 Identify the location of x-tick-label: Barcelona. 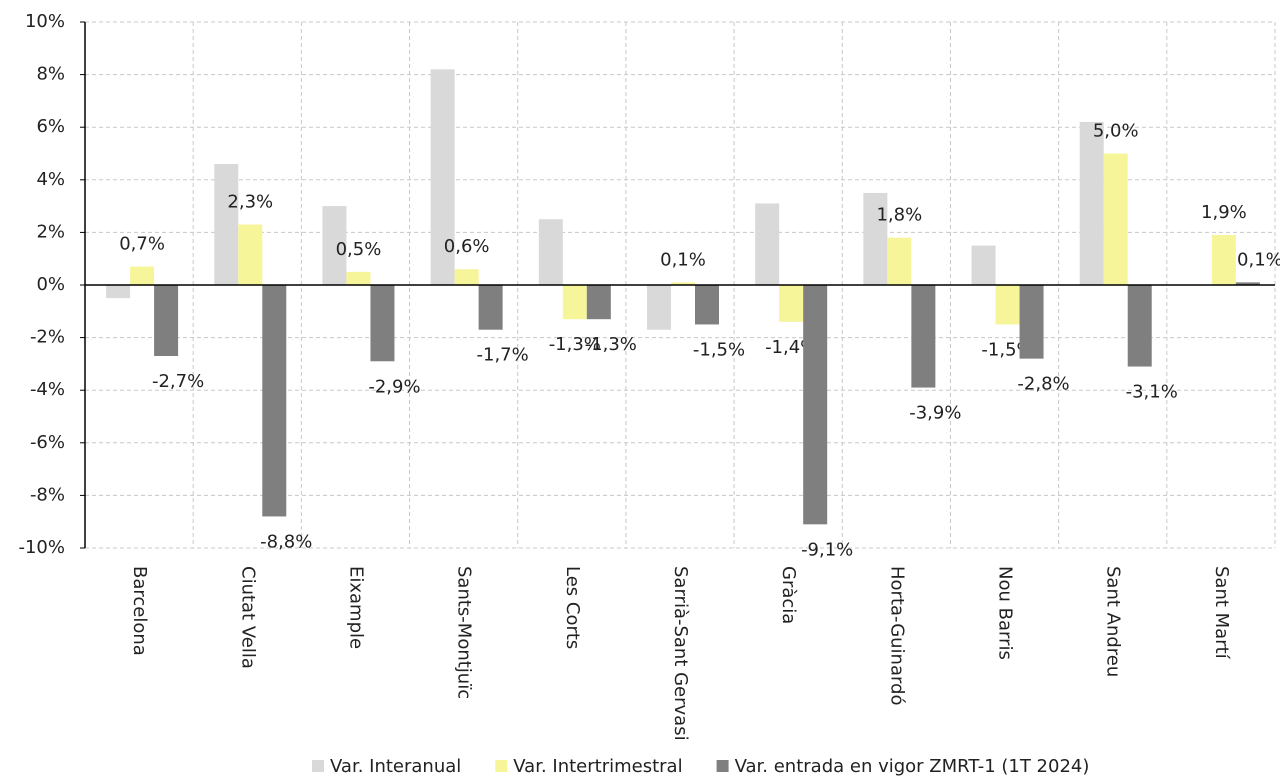
(139, 611).